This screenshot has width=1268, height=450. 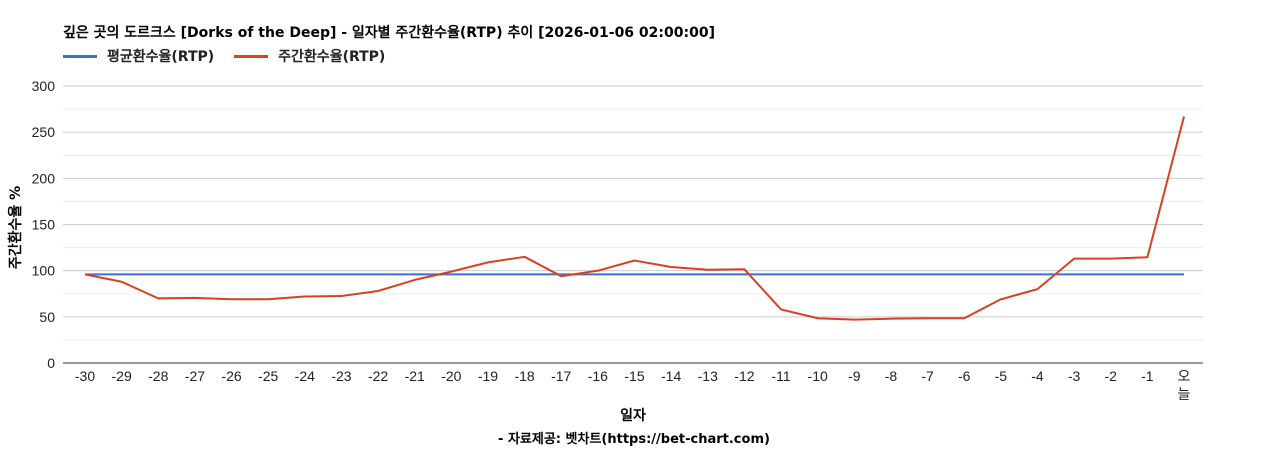 I want to click on svg-text: -25, so click(x=268, y=376).